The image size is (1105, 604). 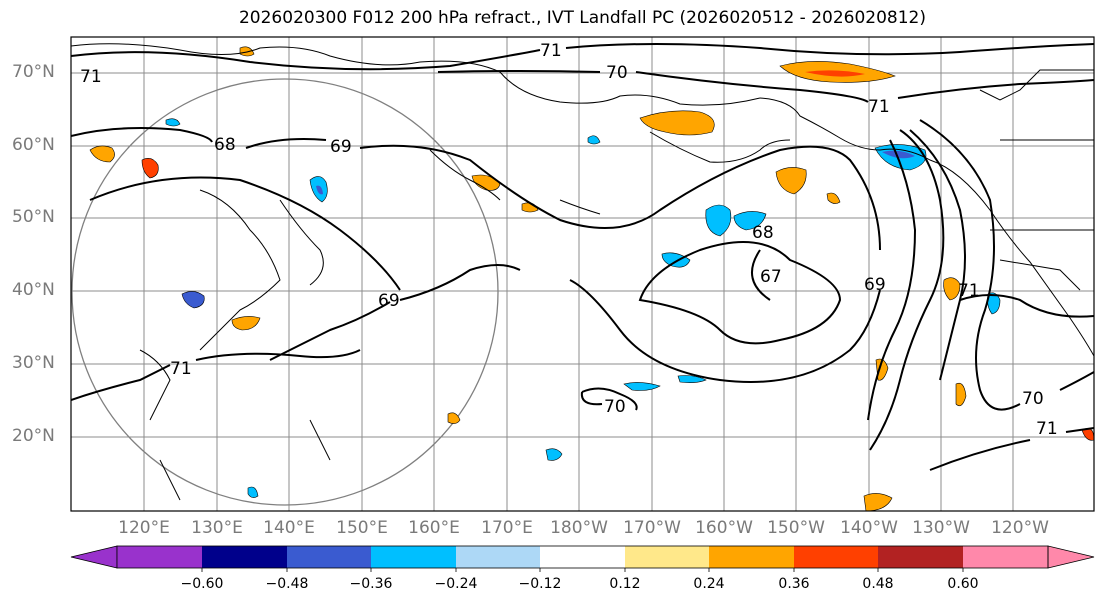 What do you see at coordinates (869, 528) in the screenshot?
I see `lon-label-140w: 140°W` at bounding box center [869, 528].